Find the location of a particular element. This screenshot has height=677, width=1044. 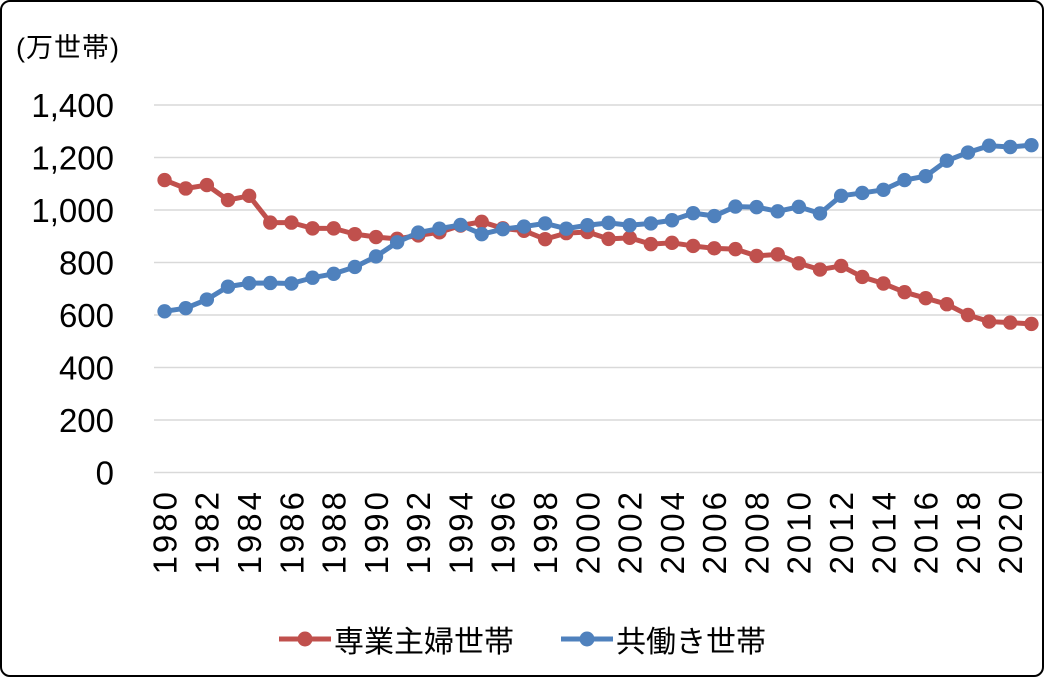

x-axis-tick-label: 2010 is located at coordinates (799, 531).